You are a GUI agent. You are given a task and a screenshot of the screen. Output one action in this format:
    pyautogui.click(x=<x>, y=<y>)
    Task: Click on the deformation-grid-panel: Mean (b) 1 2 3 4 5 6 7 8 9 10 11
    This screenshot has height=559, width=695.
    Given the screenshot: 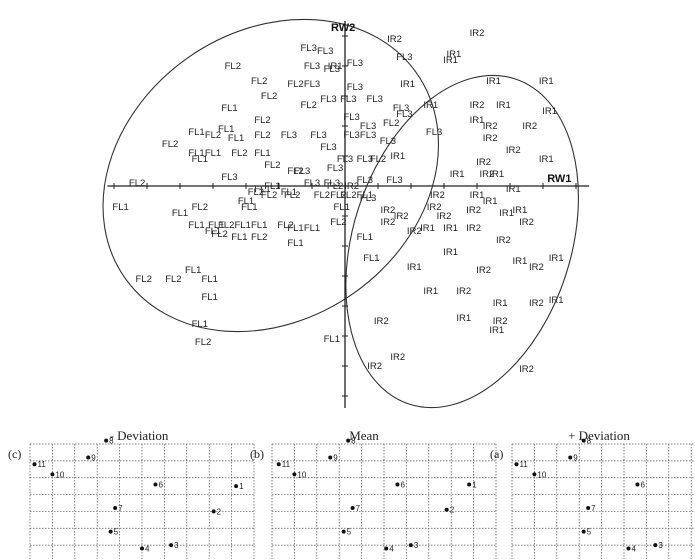 What is the action you would take?
    pyautogui.click(x=373, y=493)
    